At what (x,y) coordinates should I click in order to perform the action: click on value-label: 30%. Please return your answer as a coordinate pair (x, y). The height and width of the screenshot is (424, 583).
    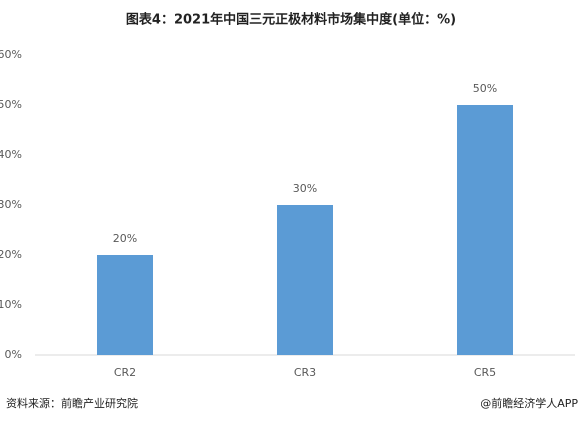
    Looking at the image, I should click on (305, 188).